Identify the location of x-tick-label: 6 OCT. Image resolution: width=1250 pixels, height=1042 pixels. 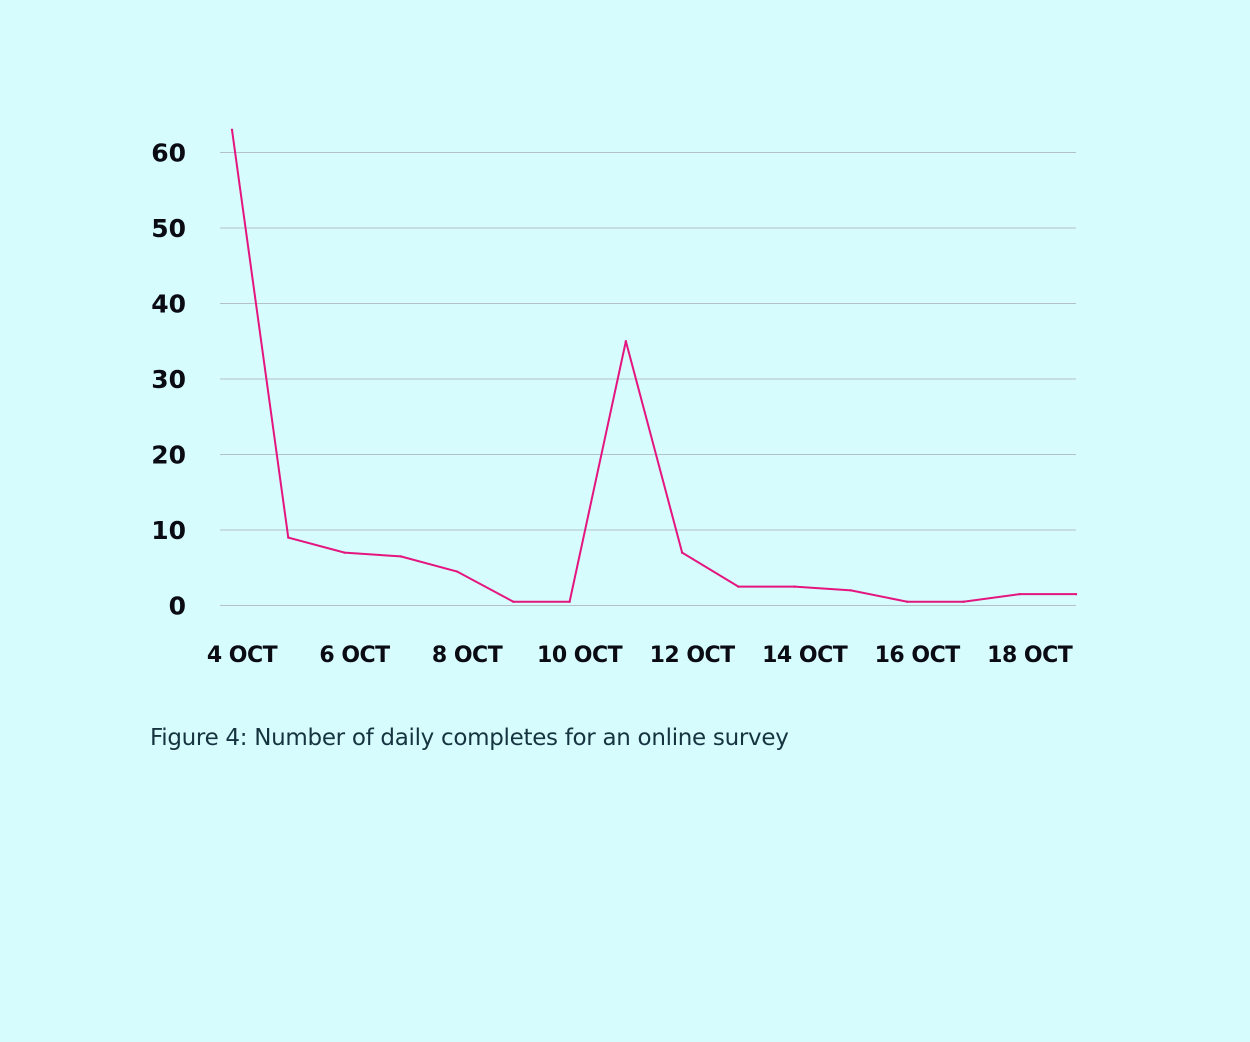
(354, 655).